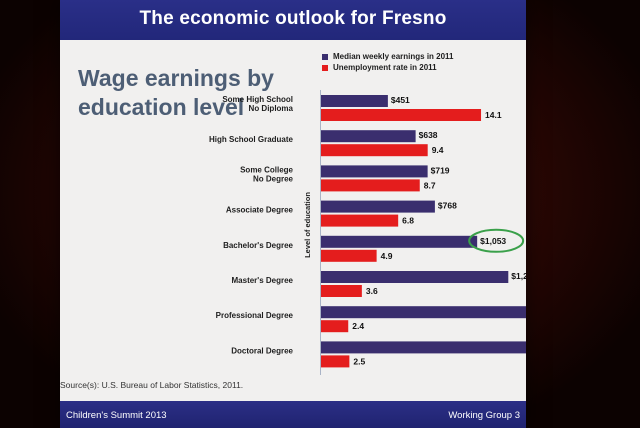  I want to click on earnings-value-label: $451, so click(400, 100).